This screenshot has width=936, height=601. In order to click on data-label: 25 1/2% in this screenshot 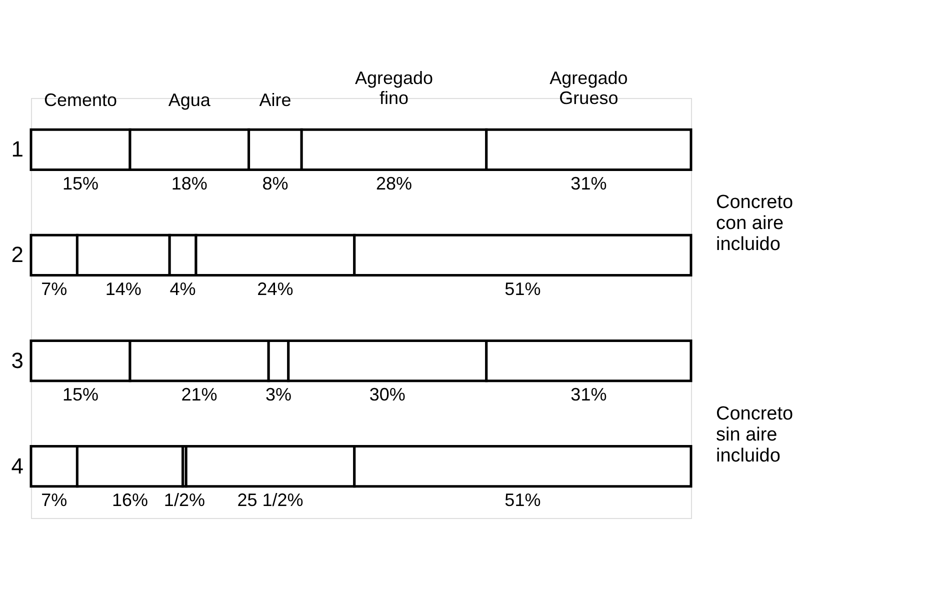, I will do `click(270, 500)`.